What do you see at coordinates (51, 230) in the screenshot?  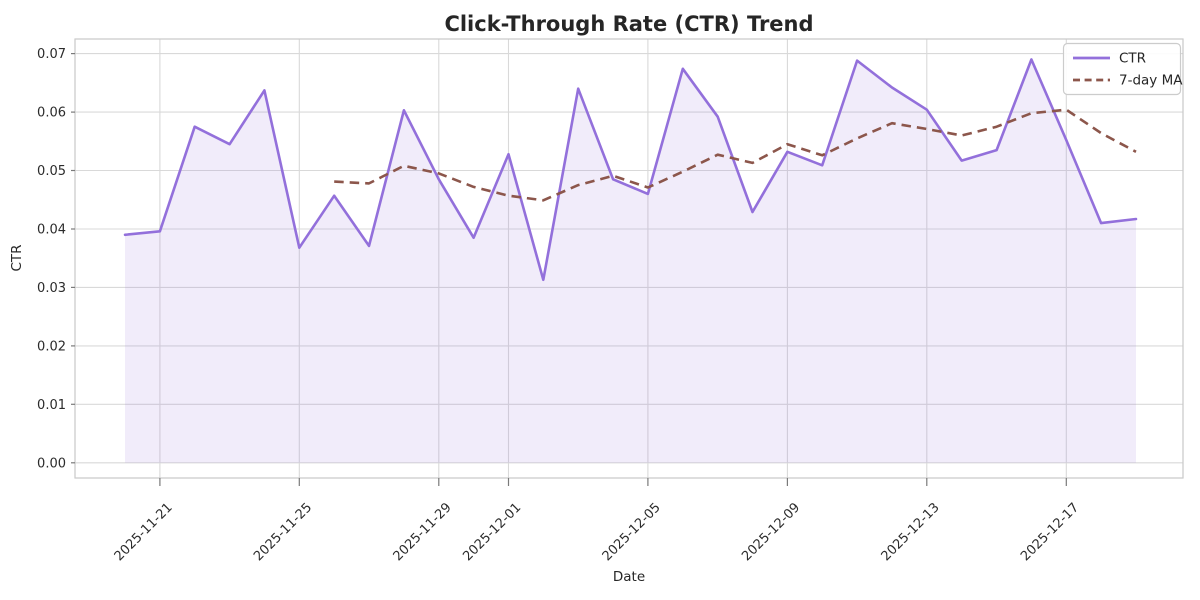 I see `y-tick-label: 0.04` at bounding box center [51, 230].